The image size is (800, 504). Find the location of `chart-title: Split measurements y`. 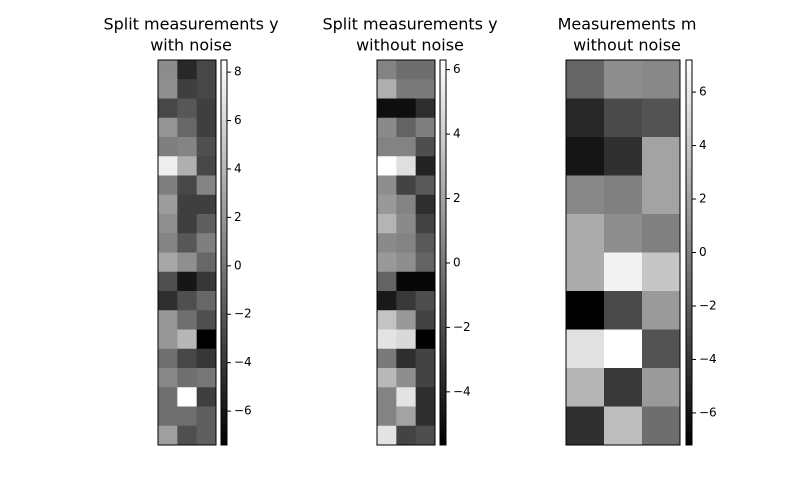

chart-title: Split measurements y is located at coordinates (409, 24).